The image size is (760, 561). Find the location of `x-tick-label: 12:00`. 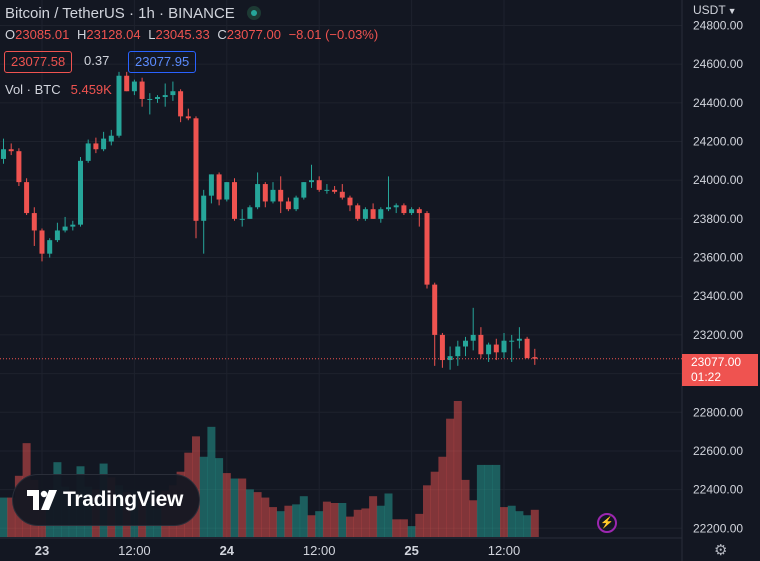

x-tick-label: 12:00 is located at coordinates (134, 550).